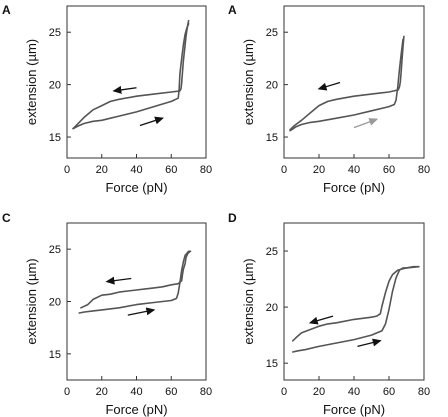 Image resolution: width=448 pixels, height=417 pixels. I want to click on panel-label-4: D, so click(232, 218).